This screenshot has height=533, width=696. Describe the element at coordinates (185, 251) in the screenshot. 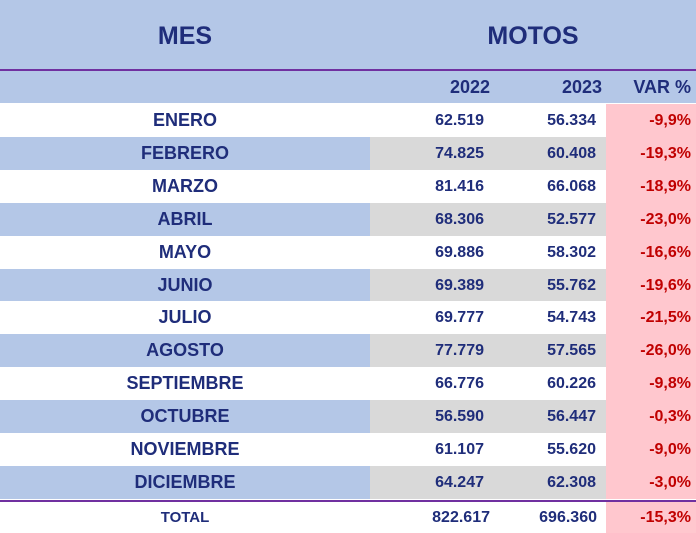

I see `month-cell: MAYO` at that location.